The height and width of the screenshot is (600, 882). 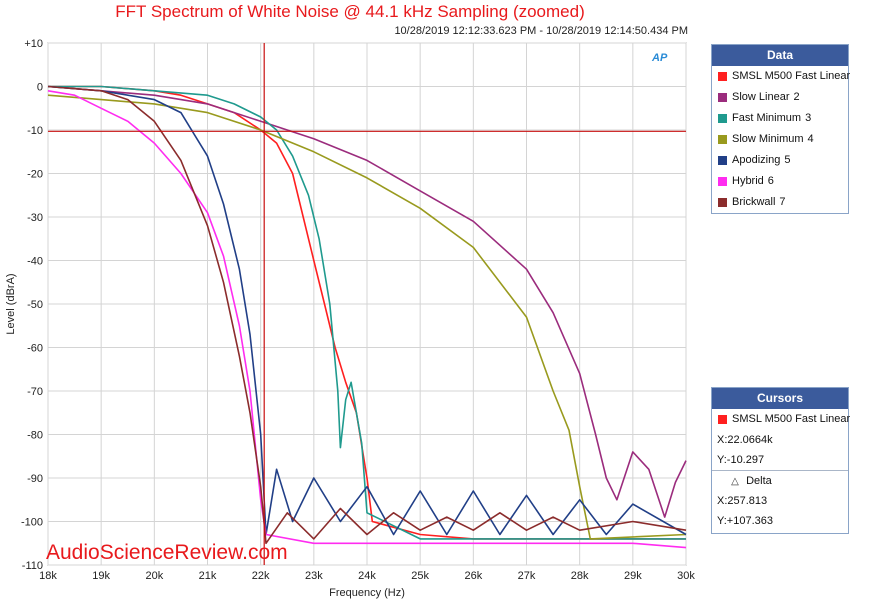 I want to click on x-tick-label: 28k, so click(x=580, y=576).